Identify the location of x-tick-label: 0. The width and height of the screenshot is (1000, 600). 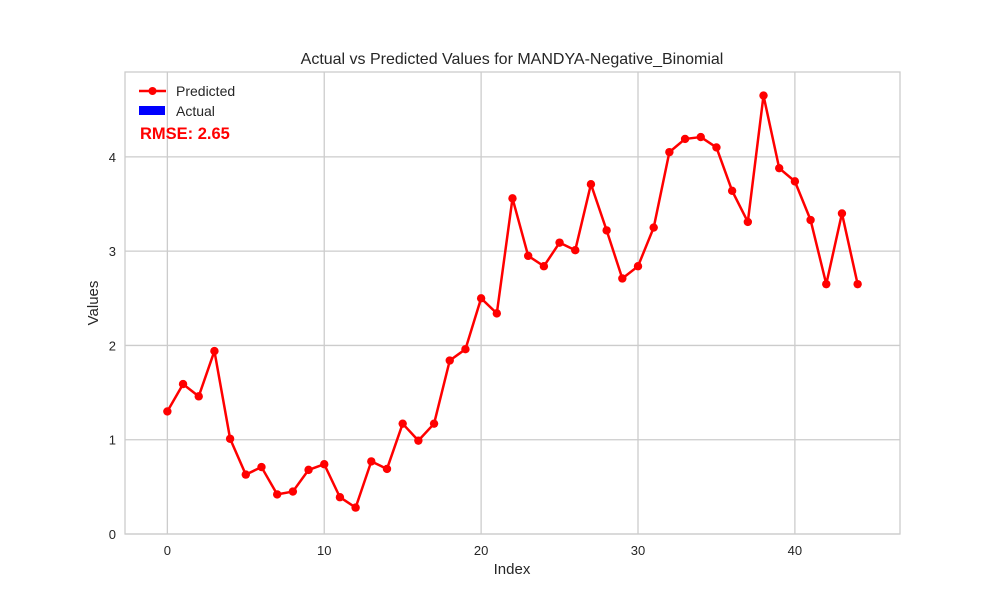
(167, 550).